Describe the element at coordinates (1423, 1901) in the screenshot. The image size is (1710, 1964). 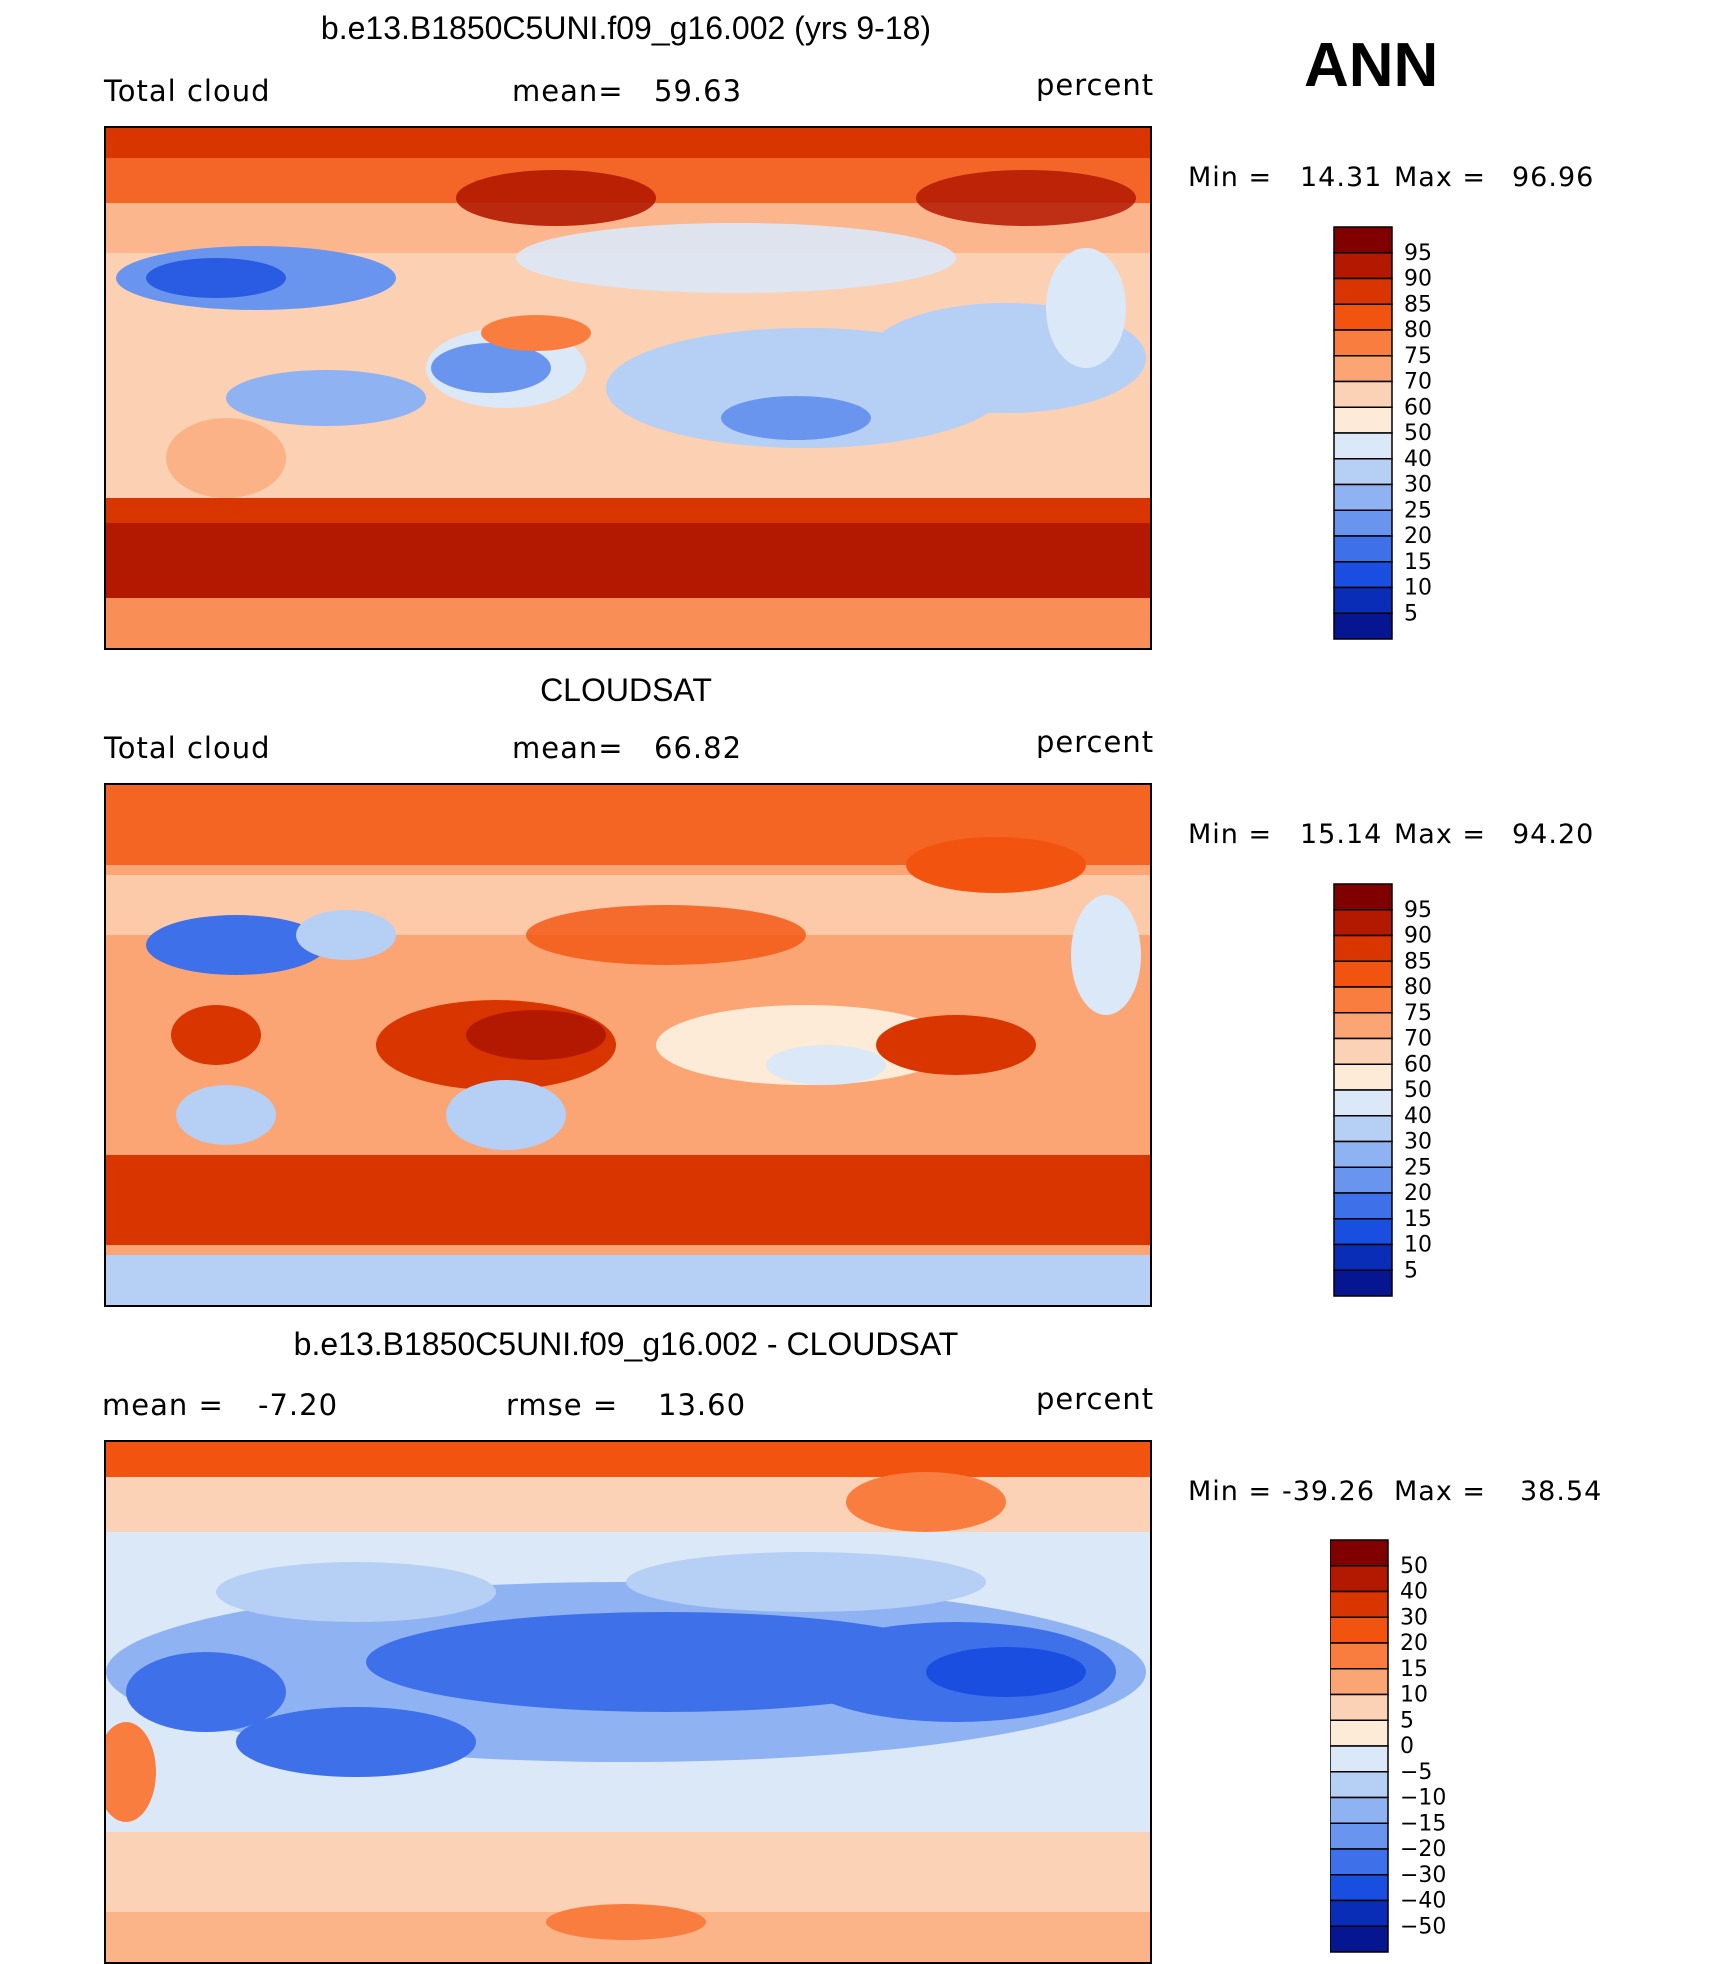
I see `colorbar-label: −40` at that location.